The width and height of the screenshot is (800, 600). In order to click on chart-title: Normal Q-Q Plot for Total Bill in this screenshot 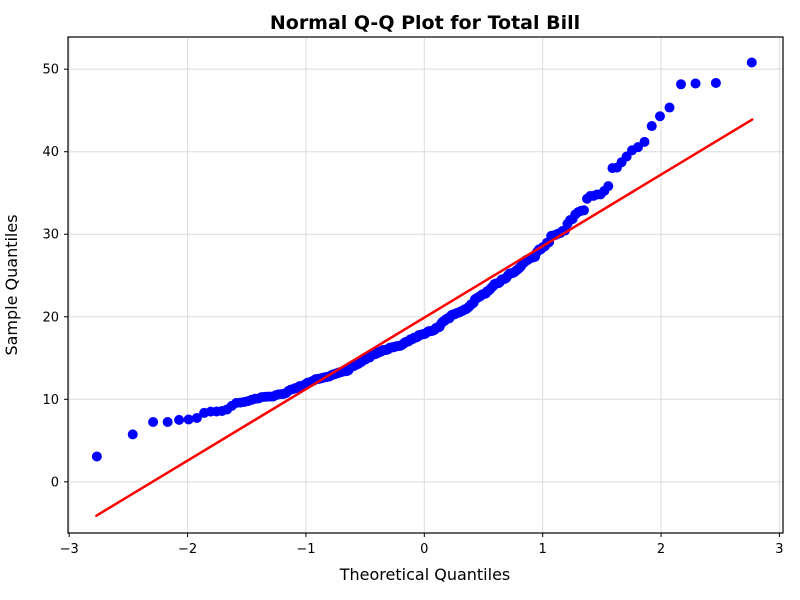, I will do `click(425, 23)`.